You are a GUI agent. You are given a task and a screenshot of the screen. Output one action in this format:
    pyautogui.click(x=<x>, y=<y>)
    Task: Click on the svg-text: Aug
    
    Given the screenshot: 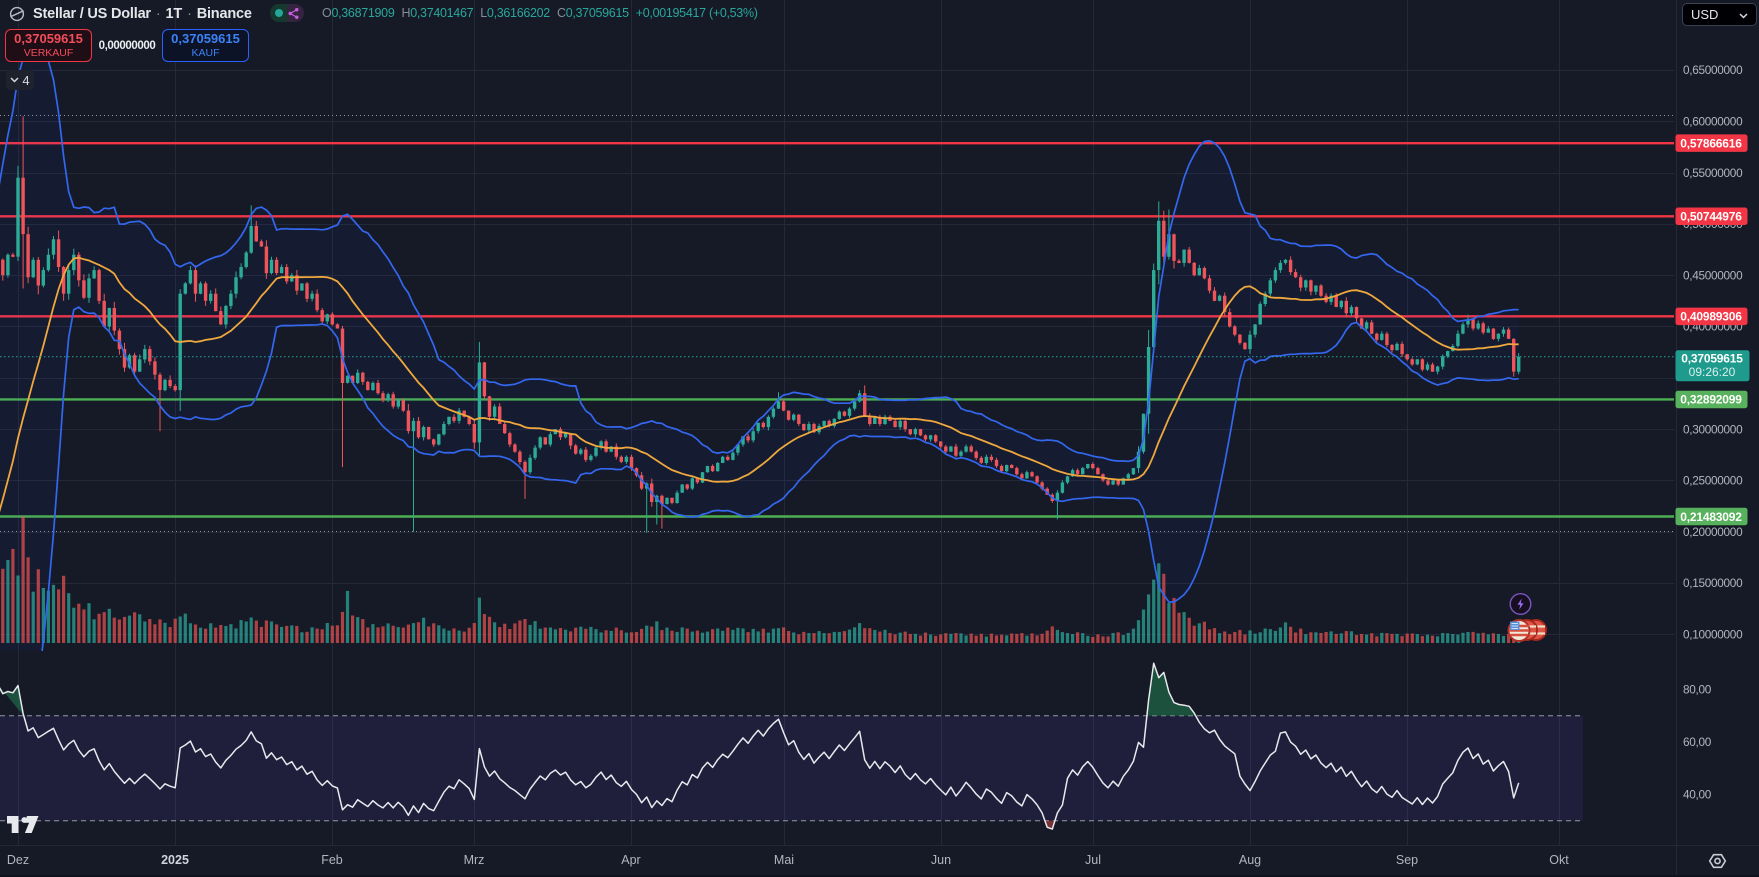 What is the action you would take?
    pyautogui.click(x=1250, y=860)
    